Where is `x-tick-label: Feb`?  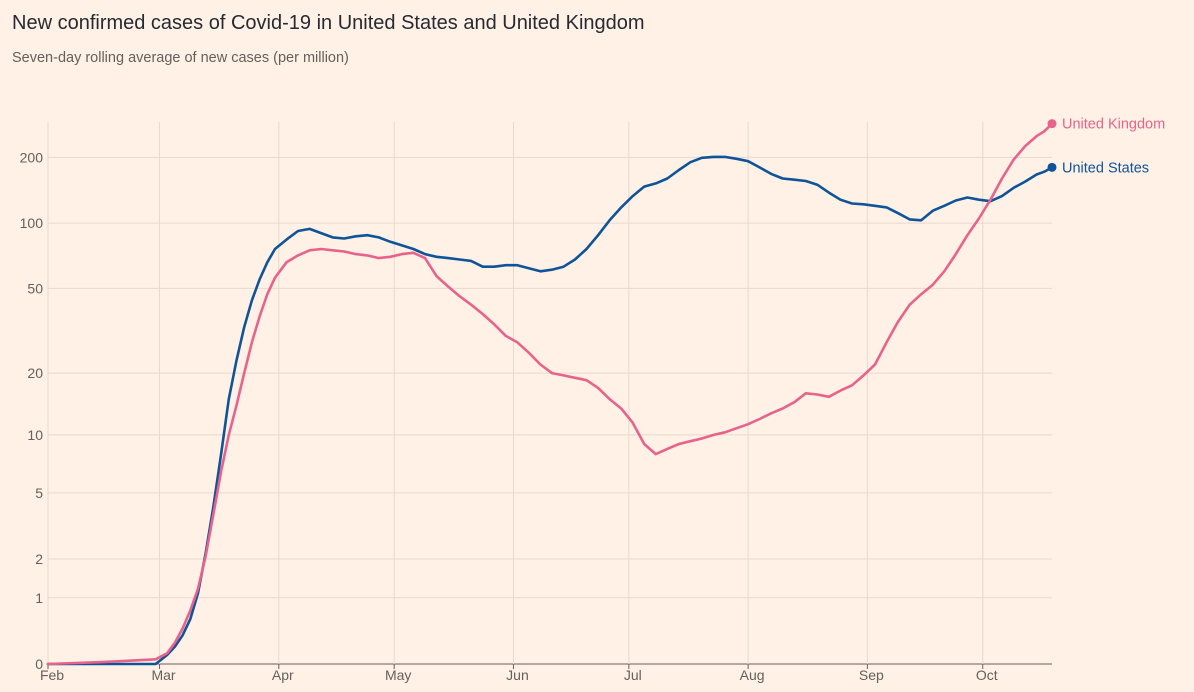 x-tick-label: Feb is located at coordinates (52, 675).